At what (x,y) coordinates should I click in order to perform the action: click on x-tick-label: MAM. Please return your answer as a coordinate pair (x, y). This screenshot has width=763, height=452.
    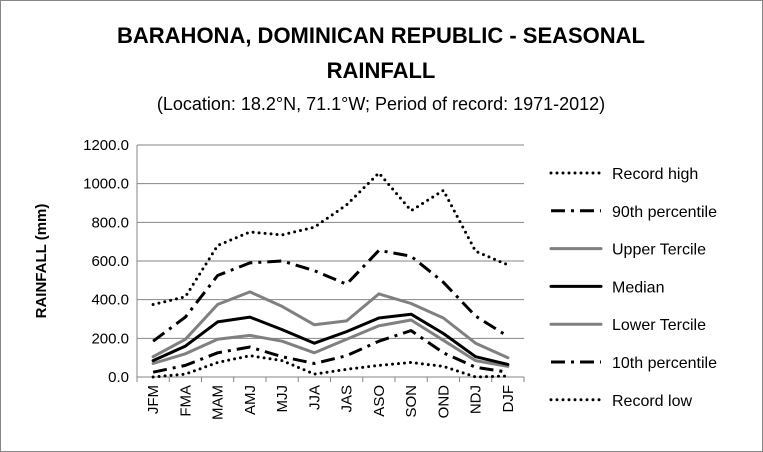
    Looking at the image, I should click on (218, 402).